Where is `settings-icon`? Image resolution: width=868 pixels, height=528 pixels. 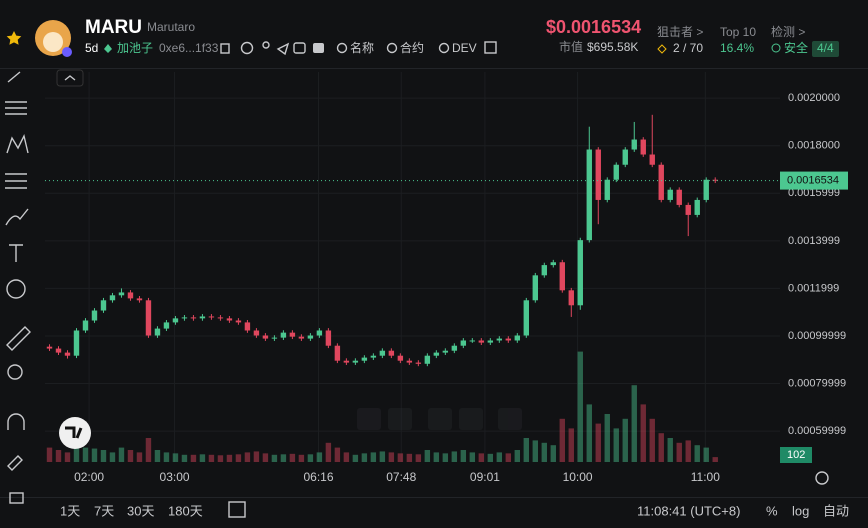
settings-icon is located at coordinates (822, 478).